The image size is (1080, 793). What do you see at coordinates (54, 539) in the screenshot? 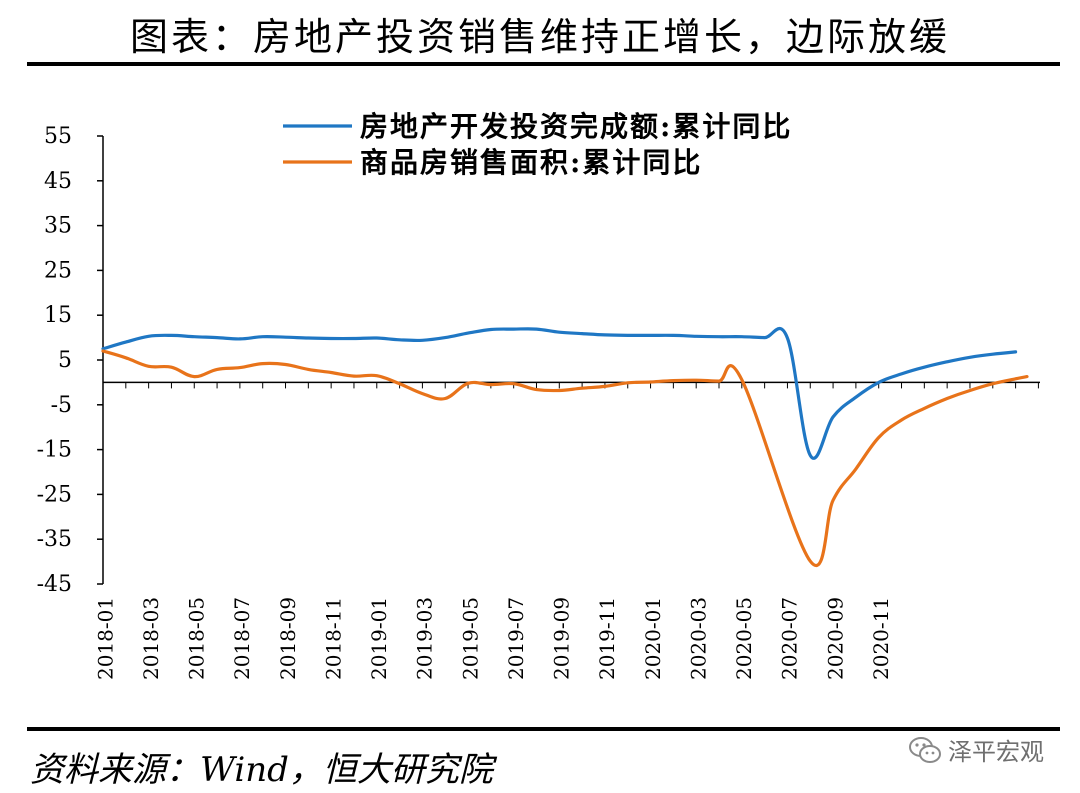
I see `y-tick-label: -35` at bounding box center [54, 539].